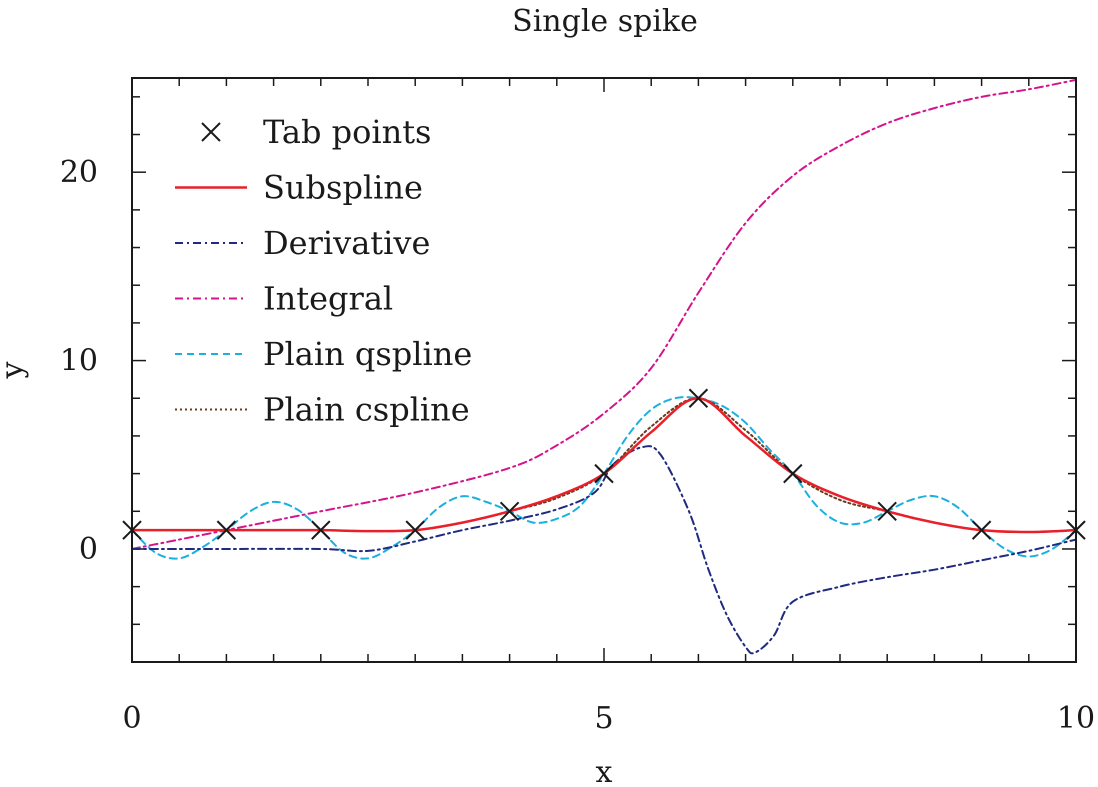  I want to click on legend-swatch-tab-points, so click(211, 132).